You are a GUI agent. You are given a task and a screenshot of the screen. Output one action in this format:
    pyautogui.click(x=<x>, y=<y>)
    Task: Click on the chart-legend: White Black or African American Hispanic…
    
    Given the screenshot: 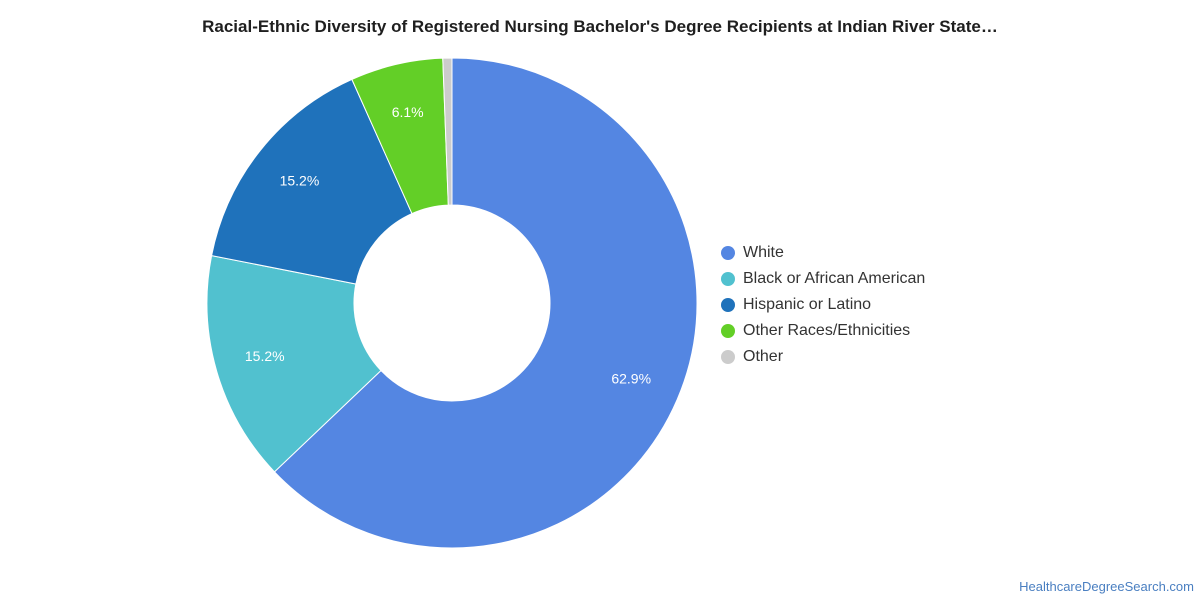 What is the action you would take?
    pyautogui.click(x=823, y=305)
    